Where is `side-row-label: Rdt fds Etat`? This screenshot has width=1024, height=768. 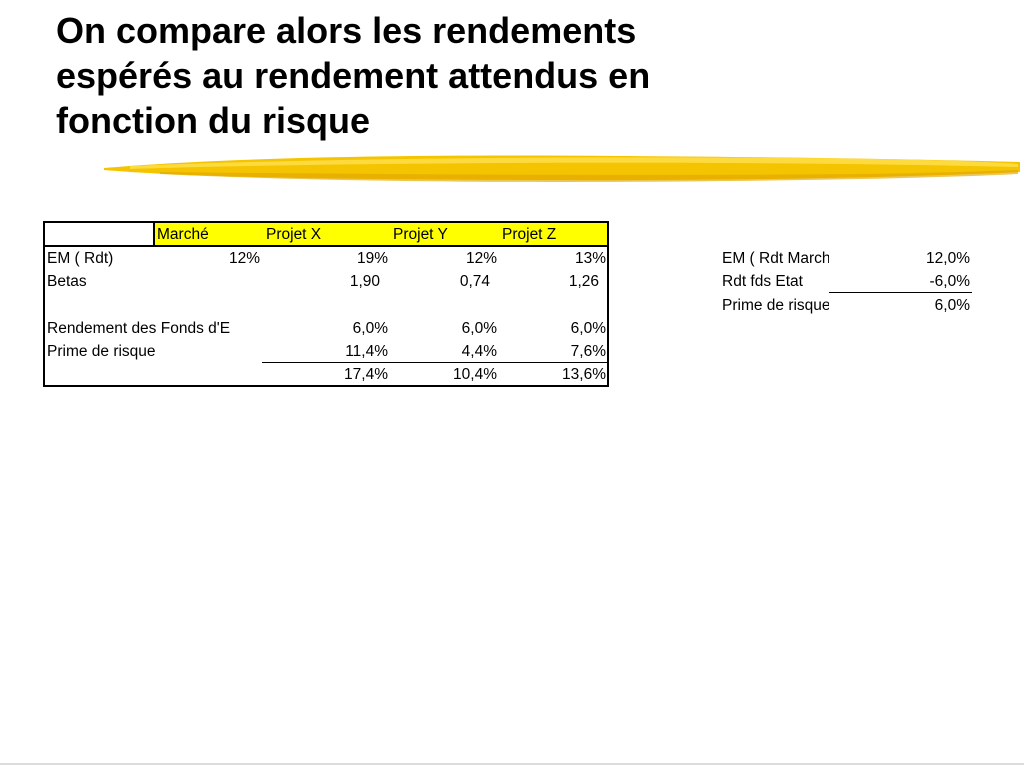 side-row-label: Rdt fds Etat is located at coordinates (762, 281).